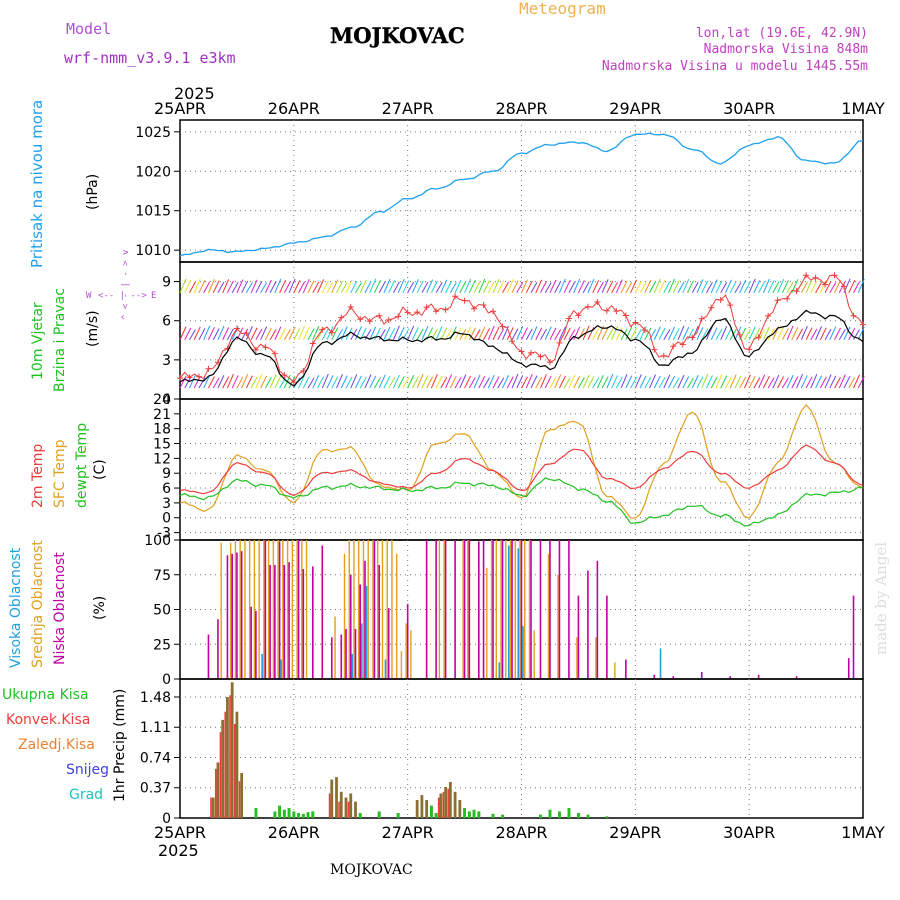 This screenshot has width=900, height=900. What do you see at coordinates (100, 469) in the screenshot?
I see `temp-unit: (C)` at bounding box center [100, 469].